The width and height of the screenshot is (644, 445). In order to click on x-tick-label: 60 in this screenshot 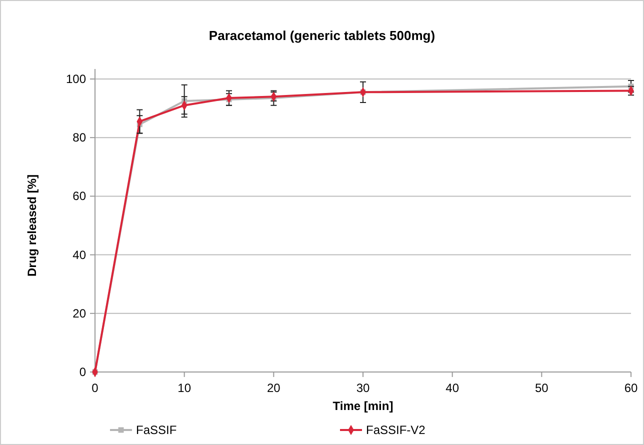, I will do `click(631, 388)`.